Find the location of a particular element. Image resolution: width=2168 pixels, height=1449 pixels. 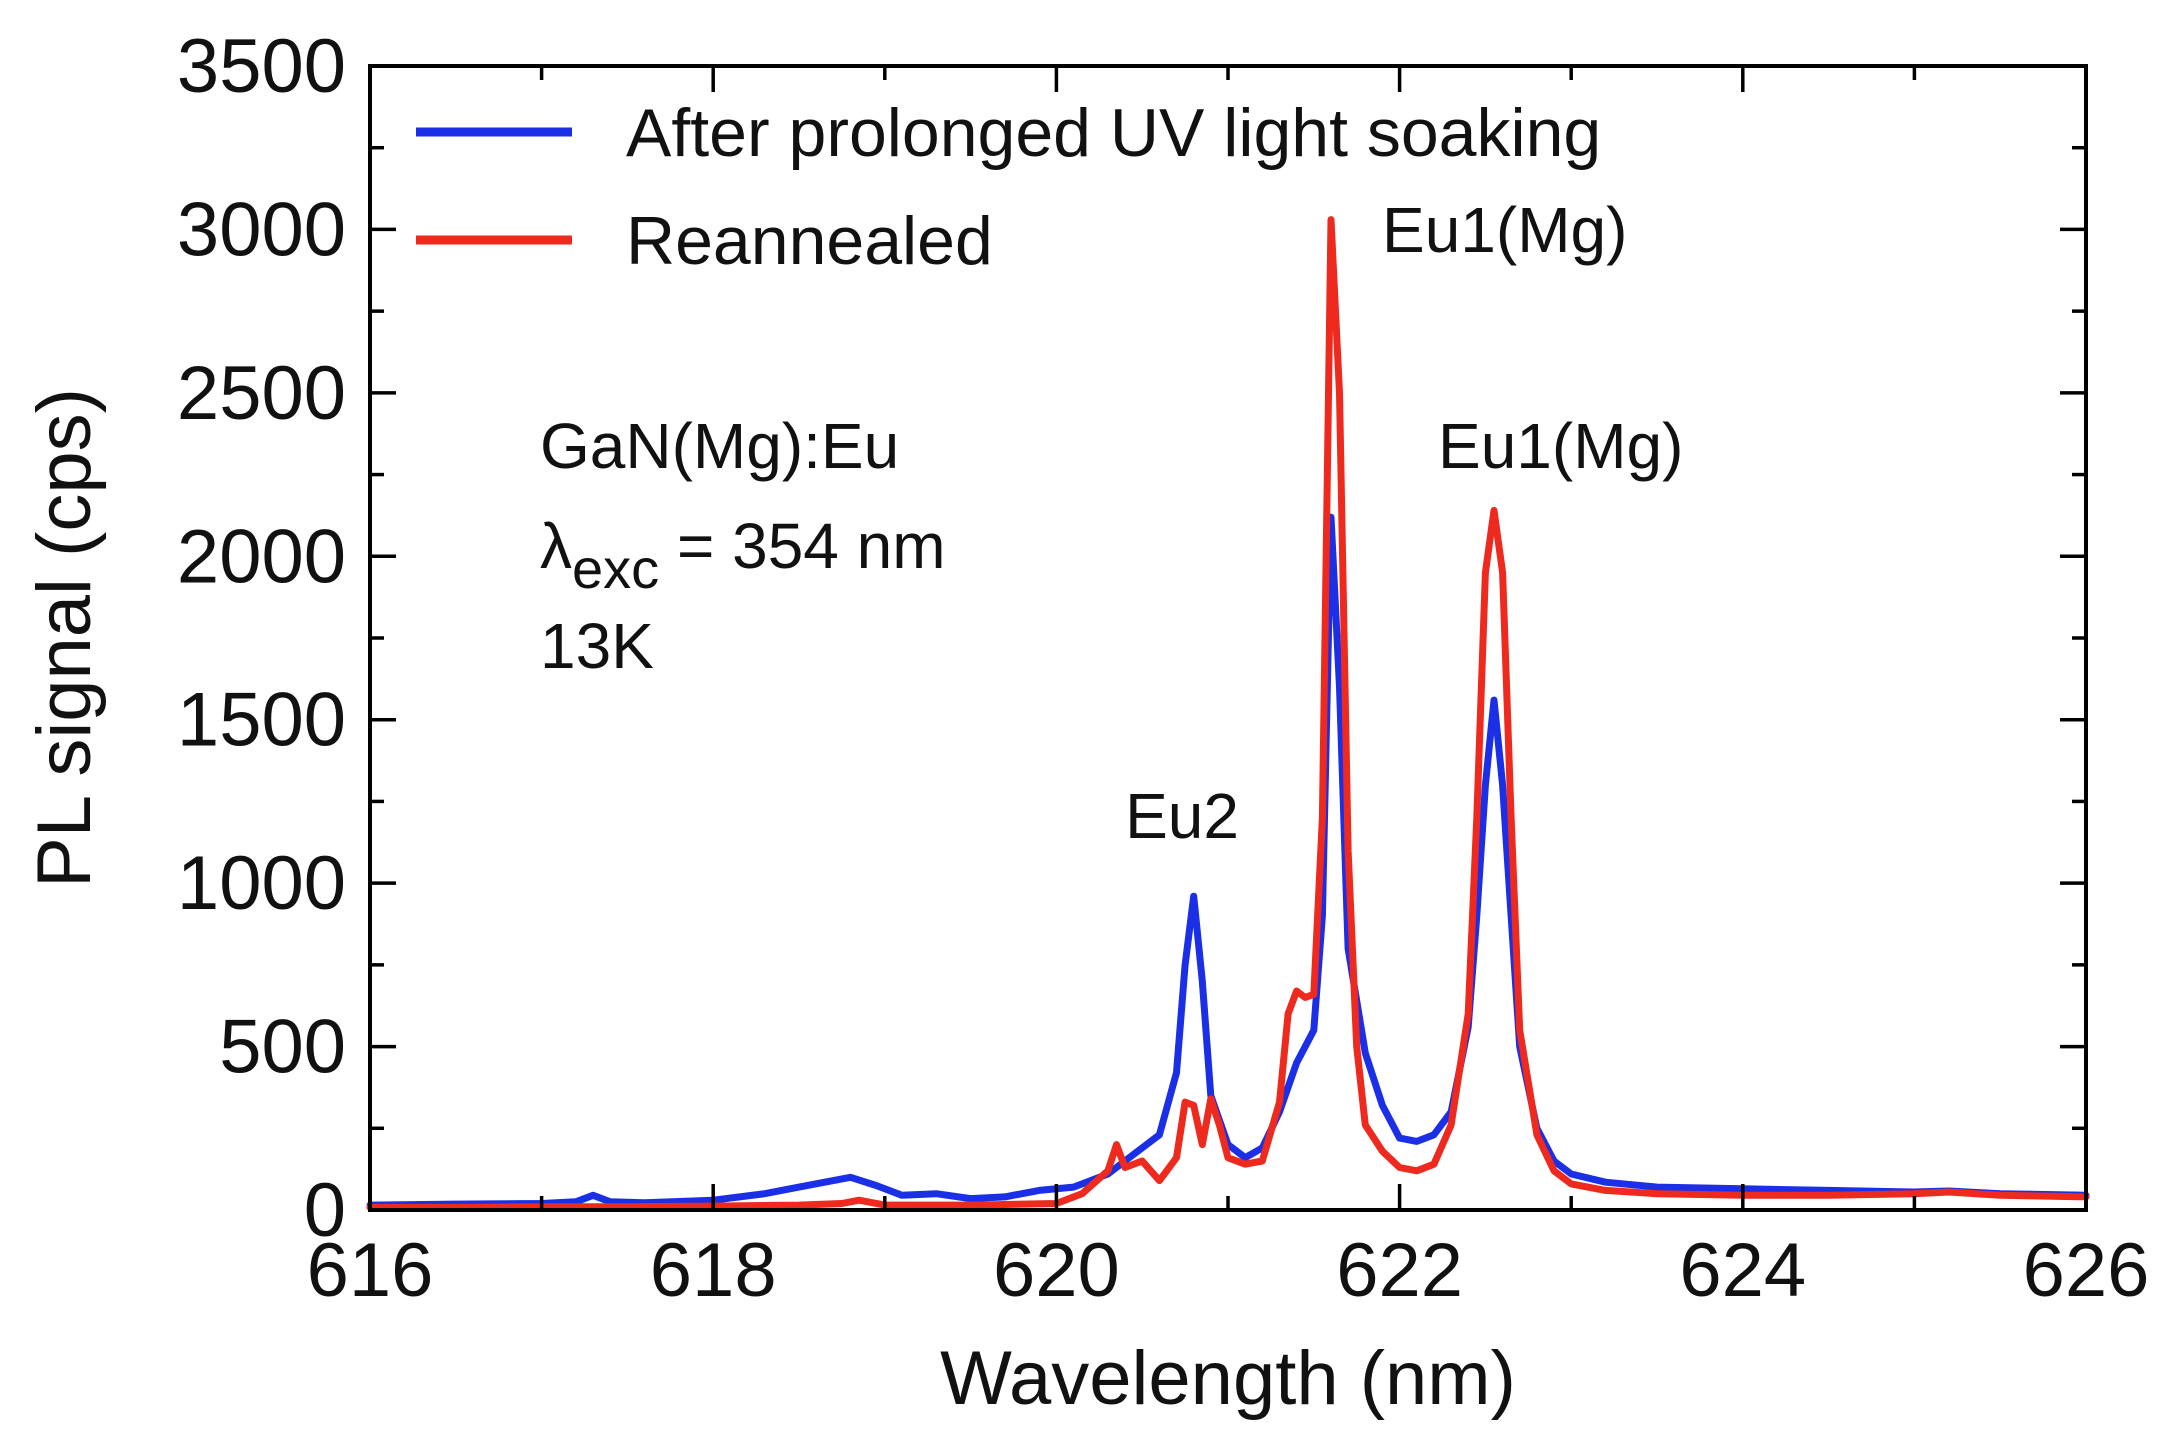

annotation-temperature: 13K is located at coordinates (597, 646).